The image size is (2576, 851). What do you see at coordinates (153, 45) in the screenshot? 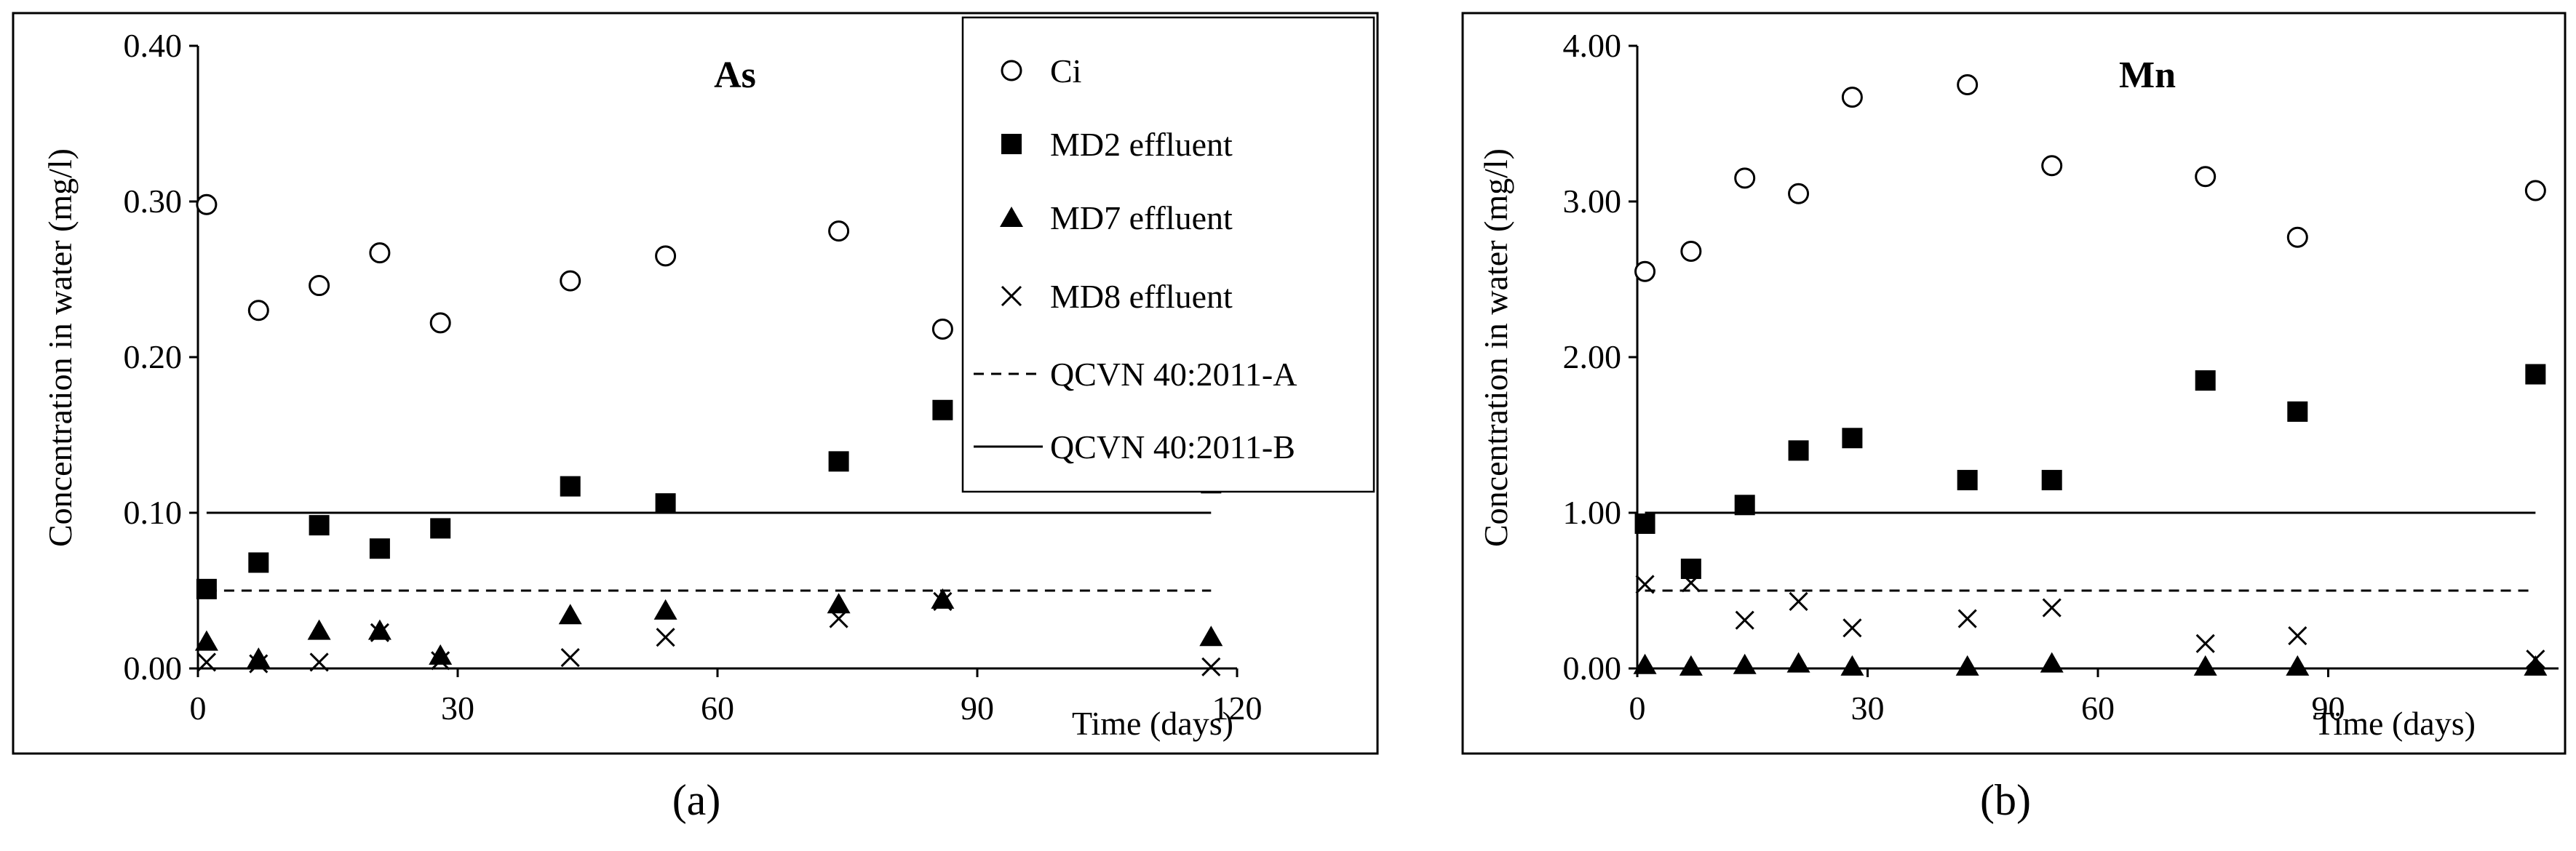
I see `panel-a-y-tick-label: 0.40` at bounding box center [153, 45].